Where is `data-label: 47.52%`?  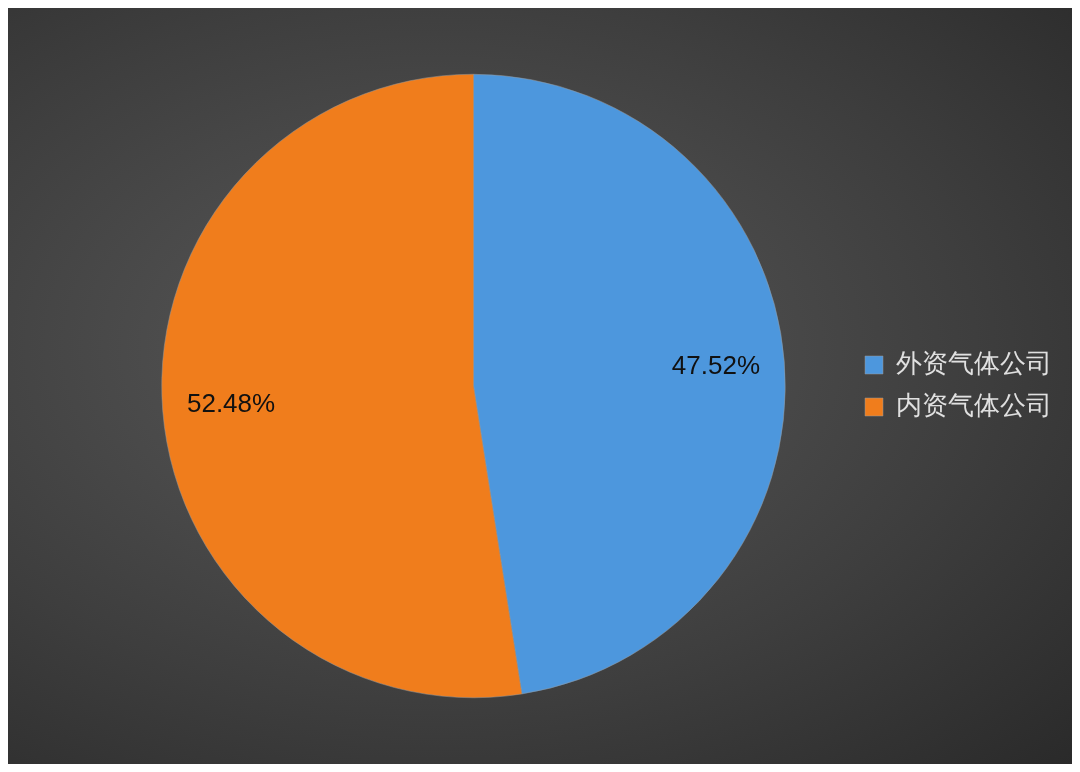 data-label: 47.52% is located at coordinates (716, 365).